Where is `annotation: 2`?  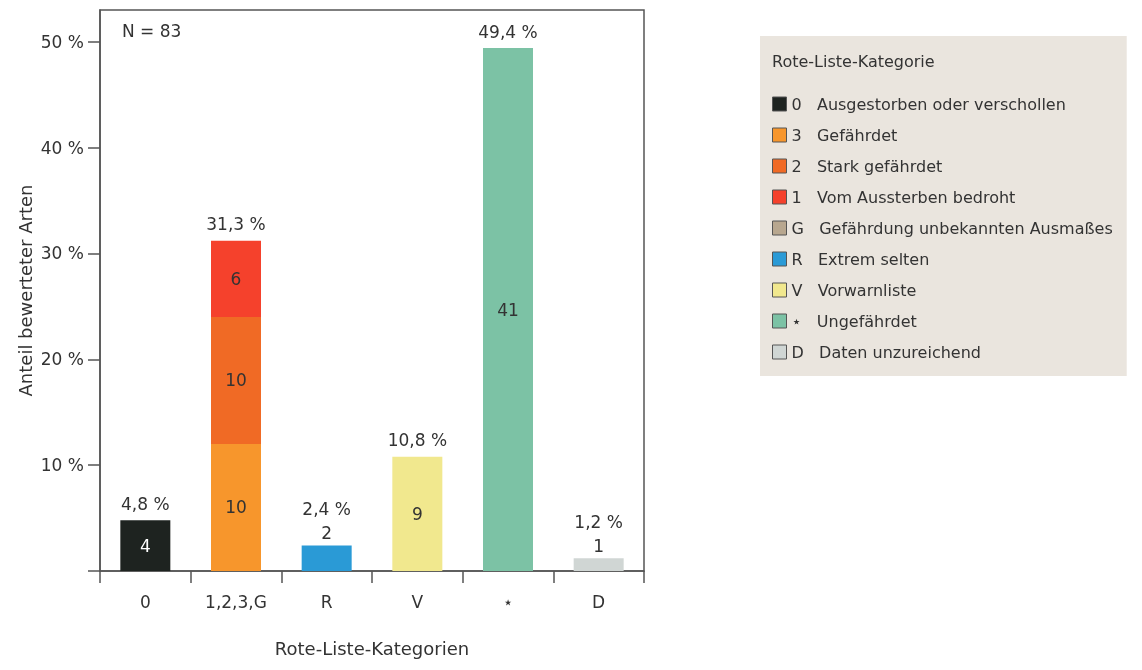 annotation: 2 is located at coordinates (327, 533).